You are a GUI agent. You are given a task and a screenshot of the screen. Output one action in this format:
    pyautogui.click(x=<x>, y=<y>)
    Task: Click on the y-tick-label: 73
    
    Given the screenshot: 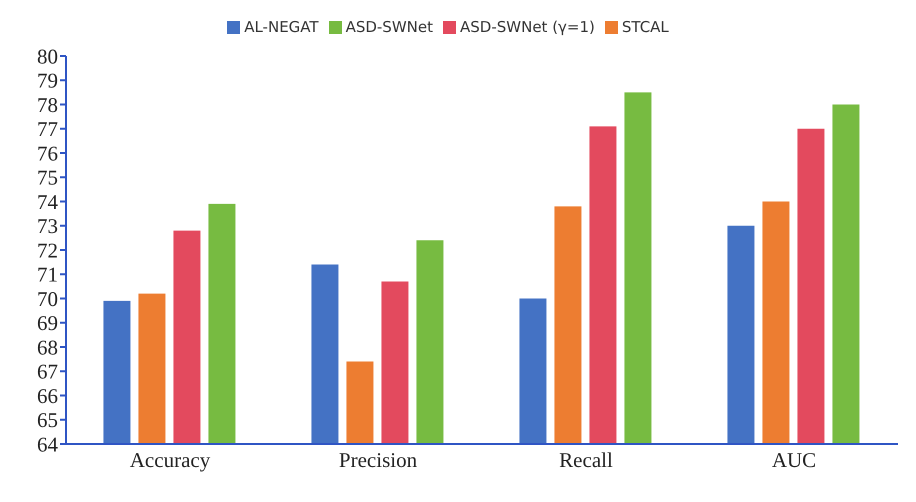 What is the action you would take?
    pyautogui.click(x=47, y=226)
    